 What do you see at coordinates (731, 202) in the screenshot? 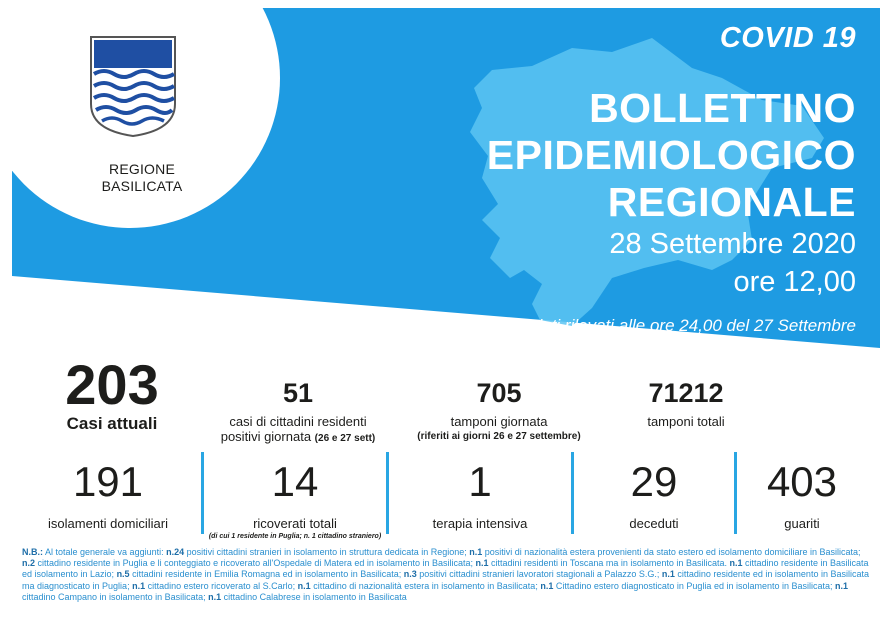
I see `title-line-3: REGIONALE` at bounding box center [731, 202].